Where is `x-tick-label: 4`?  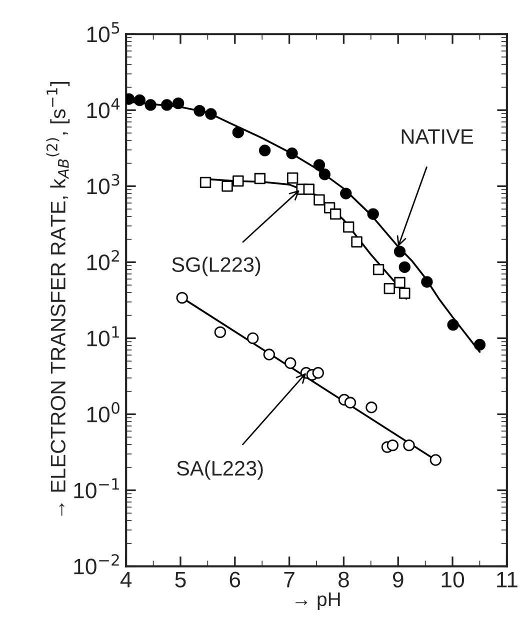 x-tick-label: 4 is located at coordinates (126, 580).